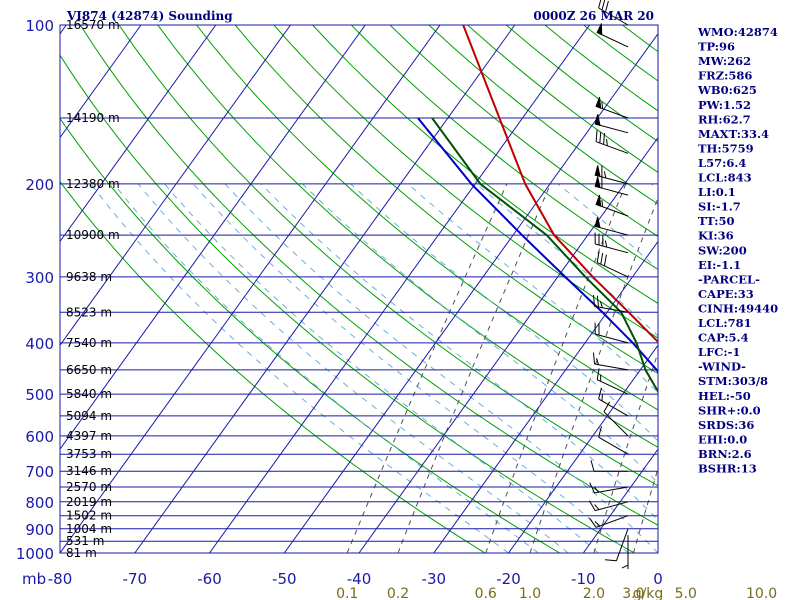 The width and height of the screenshot is (800, 600). What do you see at coordinates (633, 593) in the screenshot?
I see `mixing-ratio-label: 3.0` at bounding box center [633, 593].